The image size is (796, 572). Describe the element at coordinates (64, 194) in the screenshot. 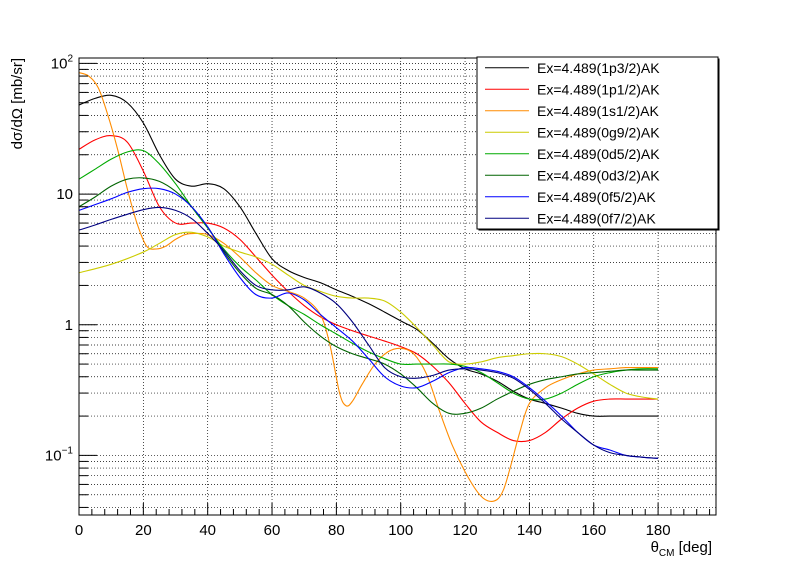

I see `y-tick-label: 10` at that location.